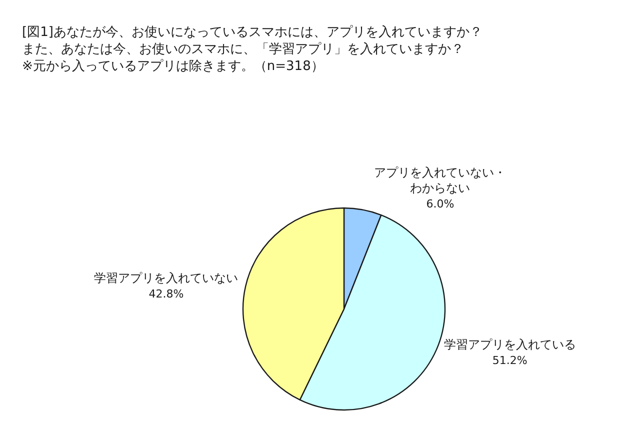 The height and width of the screenshot is (426, 640). I want to click on slice-label: アプリを入れていない・わからない, so click(440, 180).